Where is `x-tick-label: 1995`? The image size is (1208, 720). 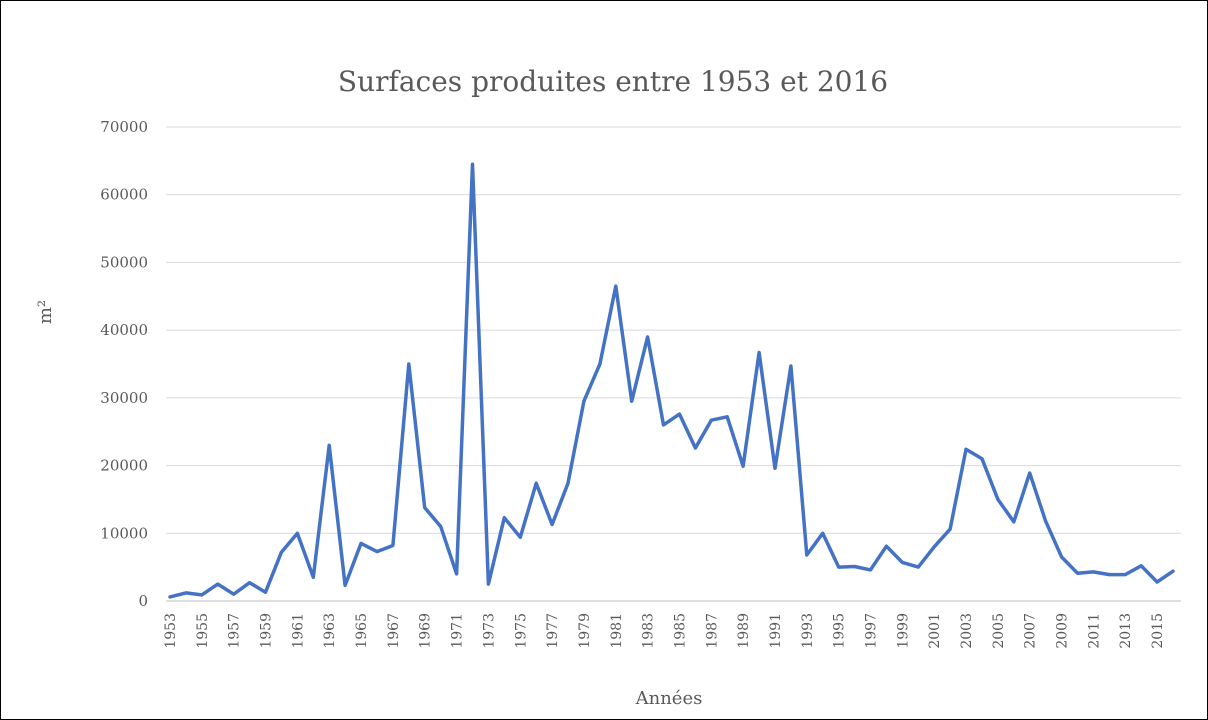 x-tick-label: 1995 is located at coordinates (840, 631).